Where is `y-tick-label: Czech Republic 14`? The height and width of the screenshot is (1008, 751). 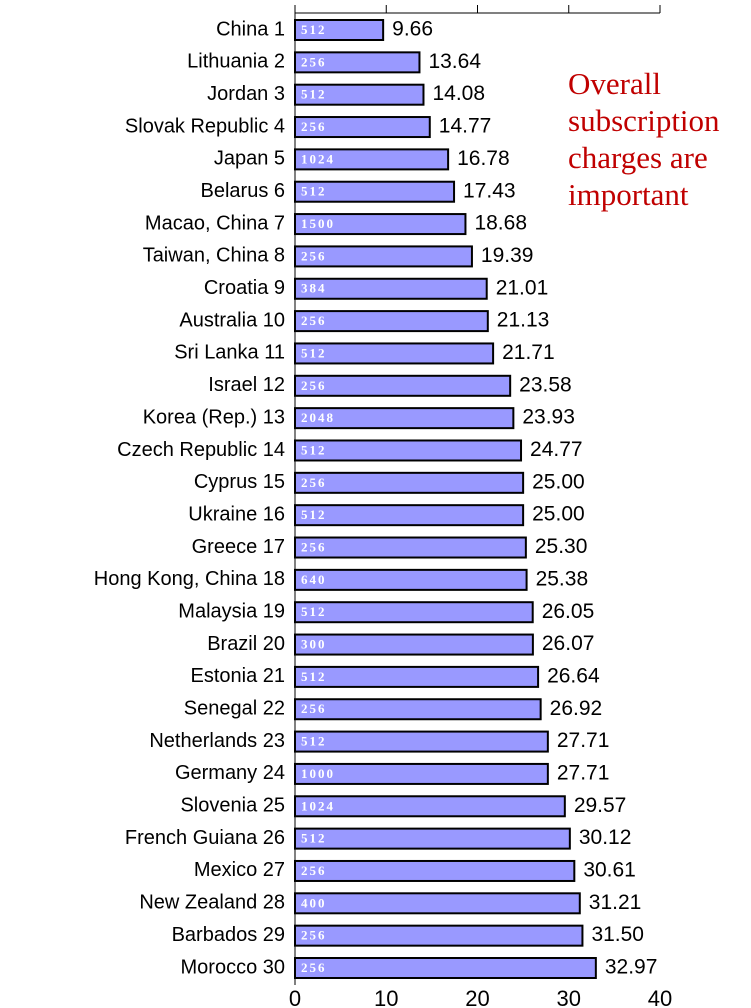
y-tick-label: Czech Republic 14 is located at coordinates (201, 450).